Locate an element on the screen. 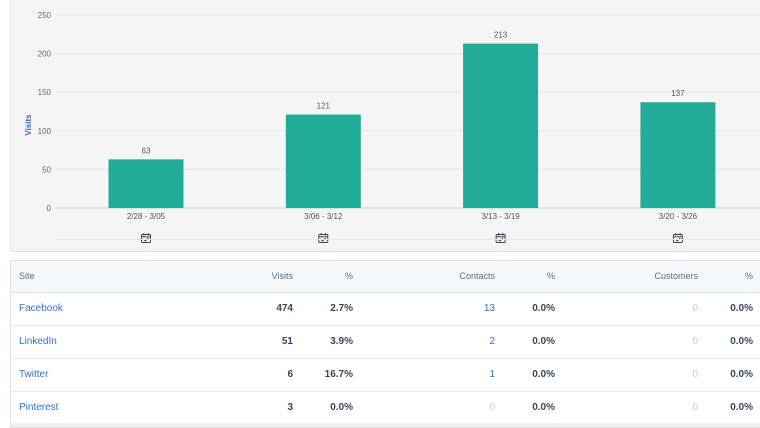  visits-pct-cell: 16.7% is located at coordinates (338, 374).